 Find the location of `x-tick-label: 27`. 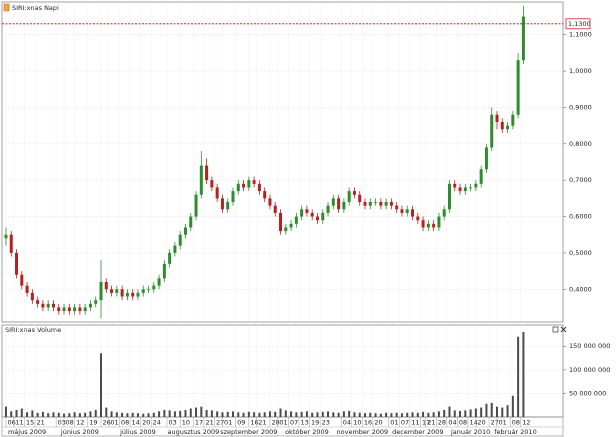

x-tick-label: 27 is located at coordinates (220, 423).